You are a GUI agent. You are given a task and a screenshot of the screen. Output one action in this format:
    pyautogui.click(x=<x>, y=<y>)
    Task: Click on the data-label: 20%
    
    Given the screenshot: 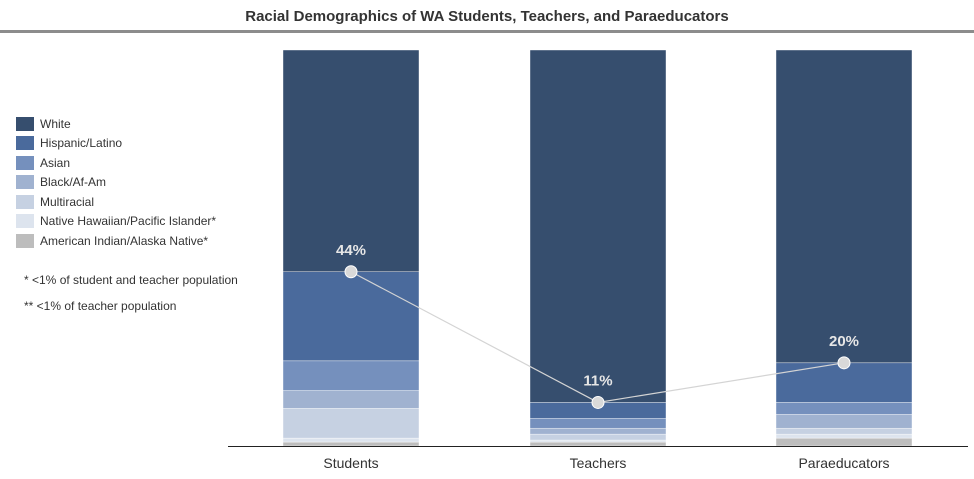 What is the action you would take?
    pyautogui.click(x=844, y=341)
    